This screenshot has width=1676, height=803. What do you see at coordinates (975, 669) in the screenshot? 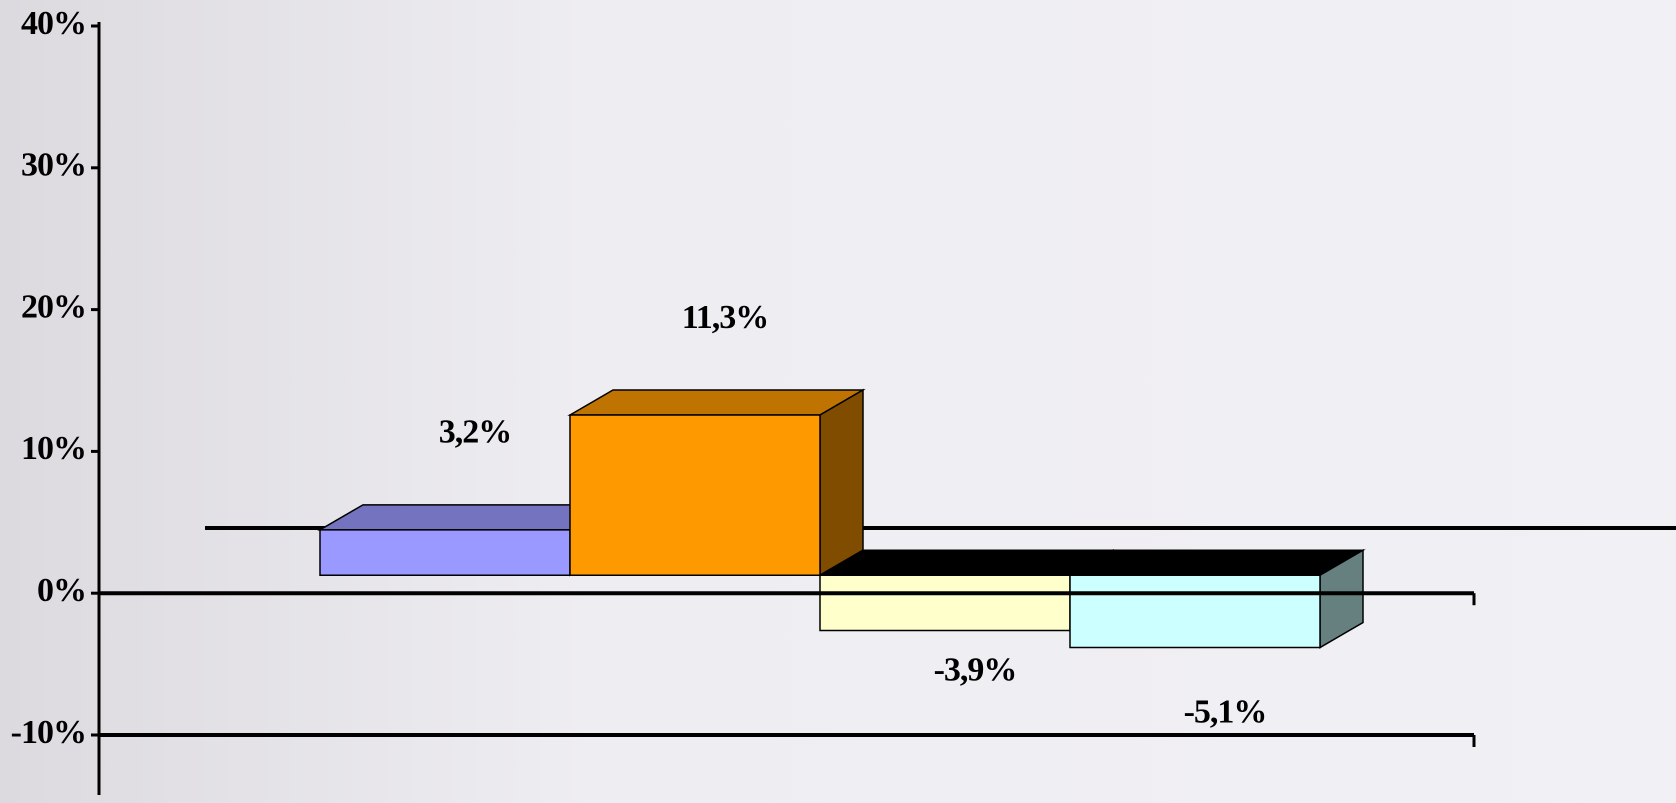
I see `value-label: -3,9%` at bounding box center [975, 669].